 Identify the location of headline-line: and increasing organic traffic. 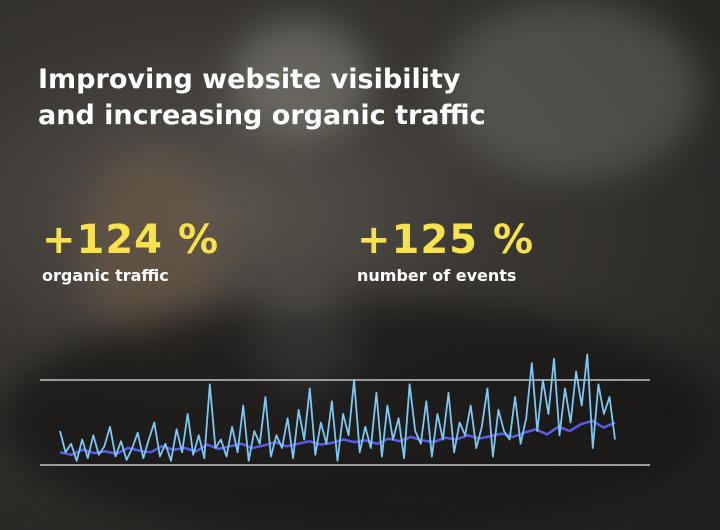
(262, 115).